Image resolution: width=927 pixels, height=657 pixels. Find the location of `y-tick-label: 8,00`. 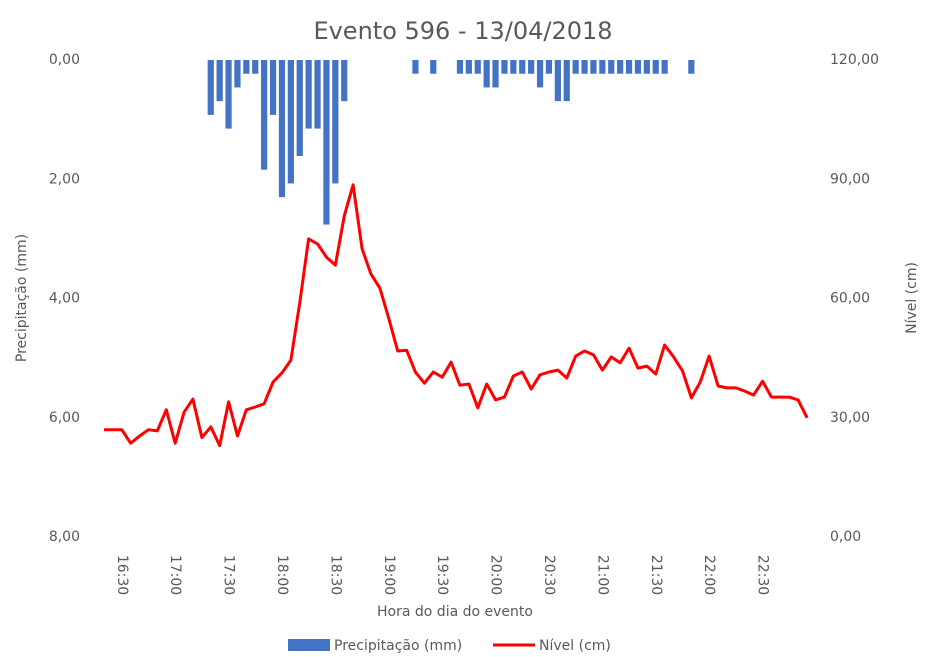

y-tick-label: 8,00 is located at coordinates (64, 537).